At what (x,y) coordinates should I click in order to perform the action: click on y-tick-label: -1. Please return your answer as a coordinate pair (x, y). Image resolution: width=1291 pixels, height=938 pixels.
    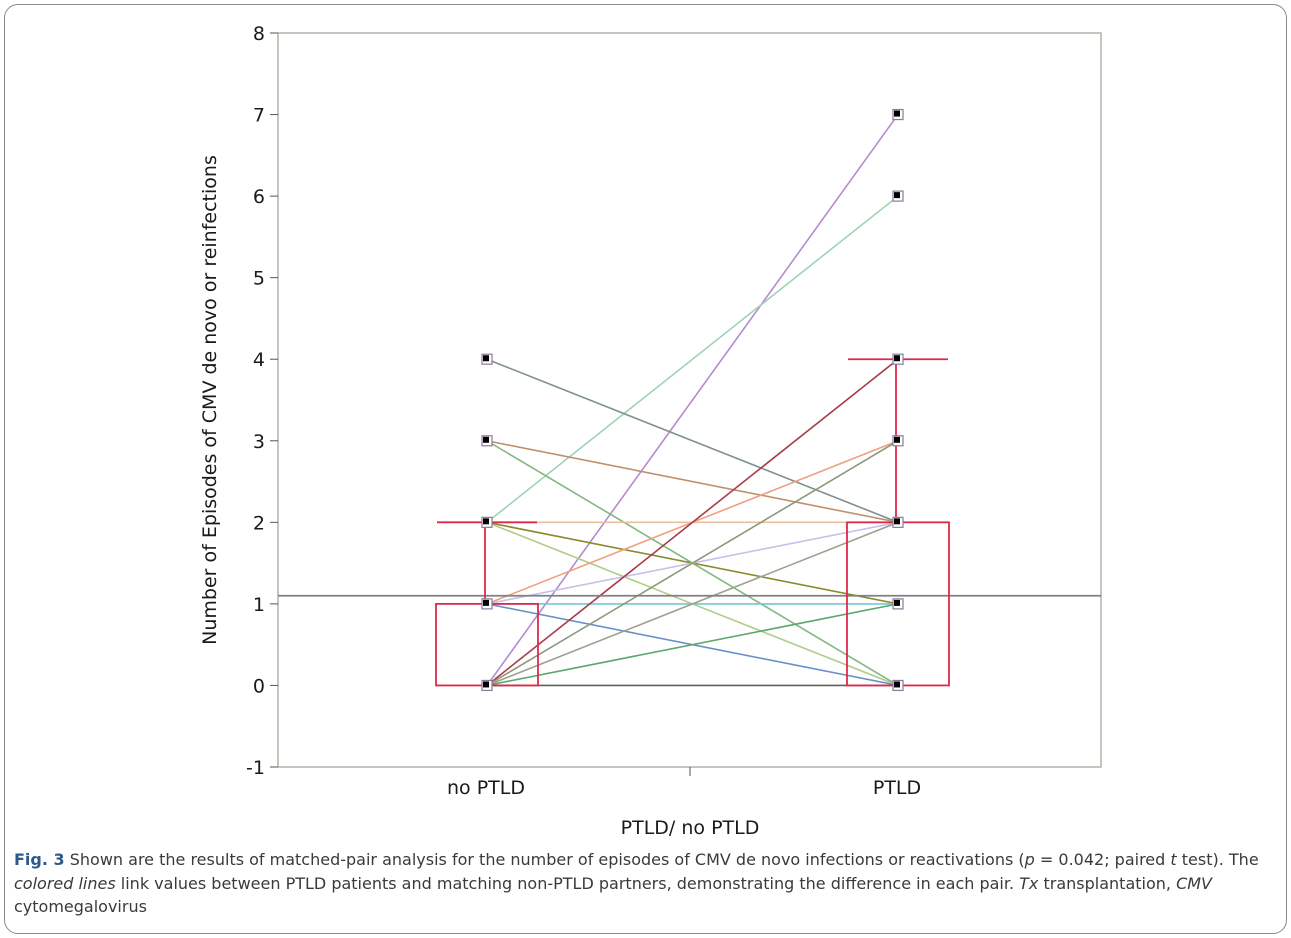
    Looking at the image, I should click on (255, 768).